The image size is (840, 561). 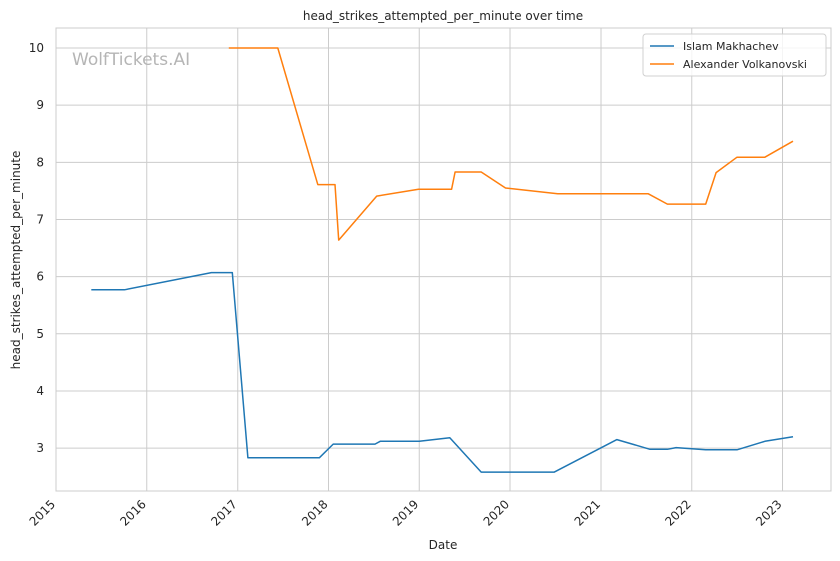 I want to click on y-axis-label: head_strikes_attempted_per_minute, so click(x=16, y=260).